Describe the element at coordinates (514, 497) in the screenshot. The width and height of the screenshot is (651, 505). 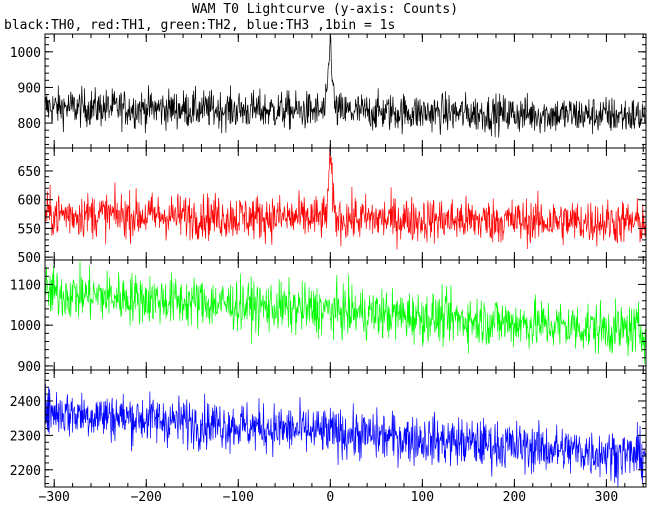
I see `x-tick-label: 200` at that location.